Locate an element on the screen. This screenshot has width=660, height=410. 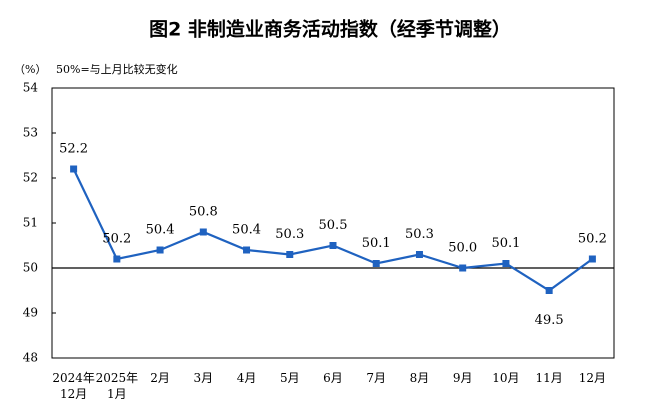
note: 50%=与上月比较无变化 is located at coordinates (117, 69).